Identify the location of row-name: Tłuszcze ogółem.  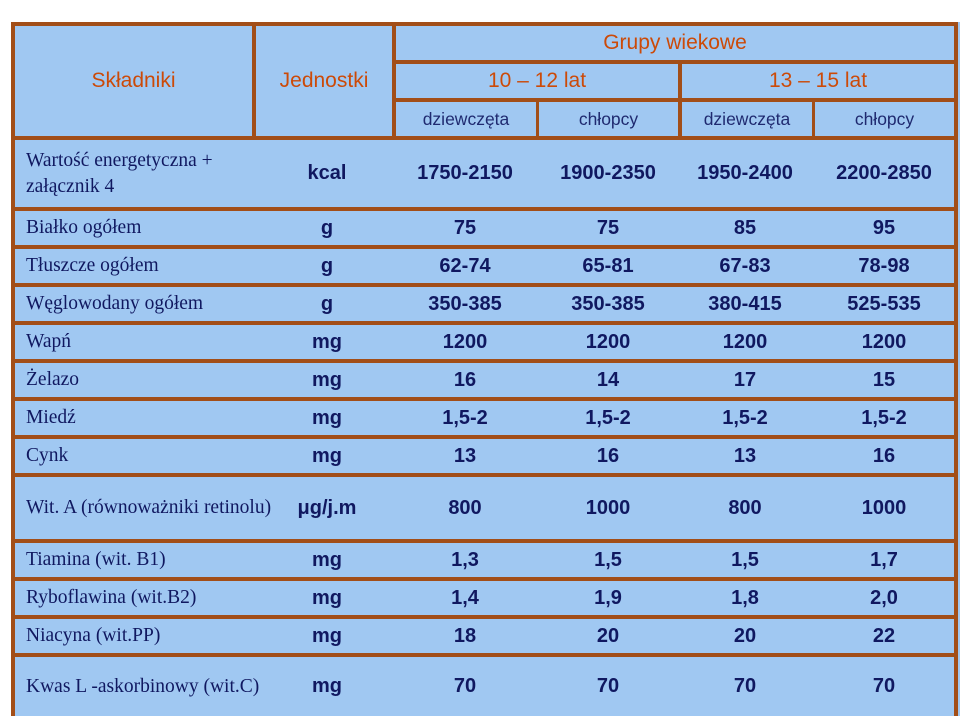
(92, 265).